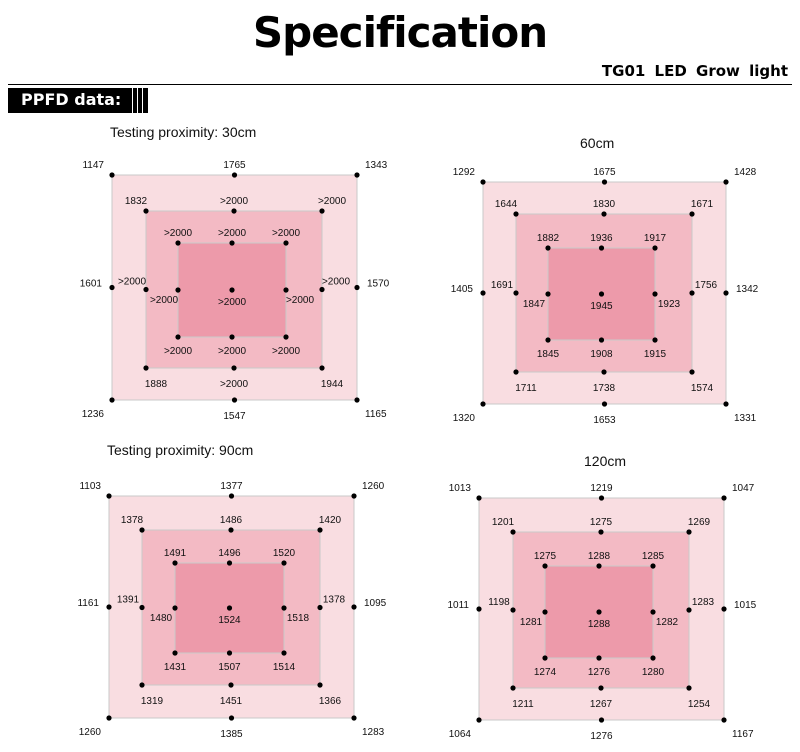 Image resolution: width=800 pixels, height=752 pixels. I want to click on diagram-label-30cm: Testing proximity: 30cm, so click(183, 132).